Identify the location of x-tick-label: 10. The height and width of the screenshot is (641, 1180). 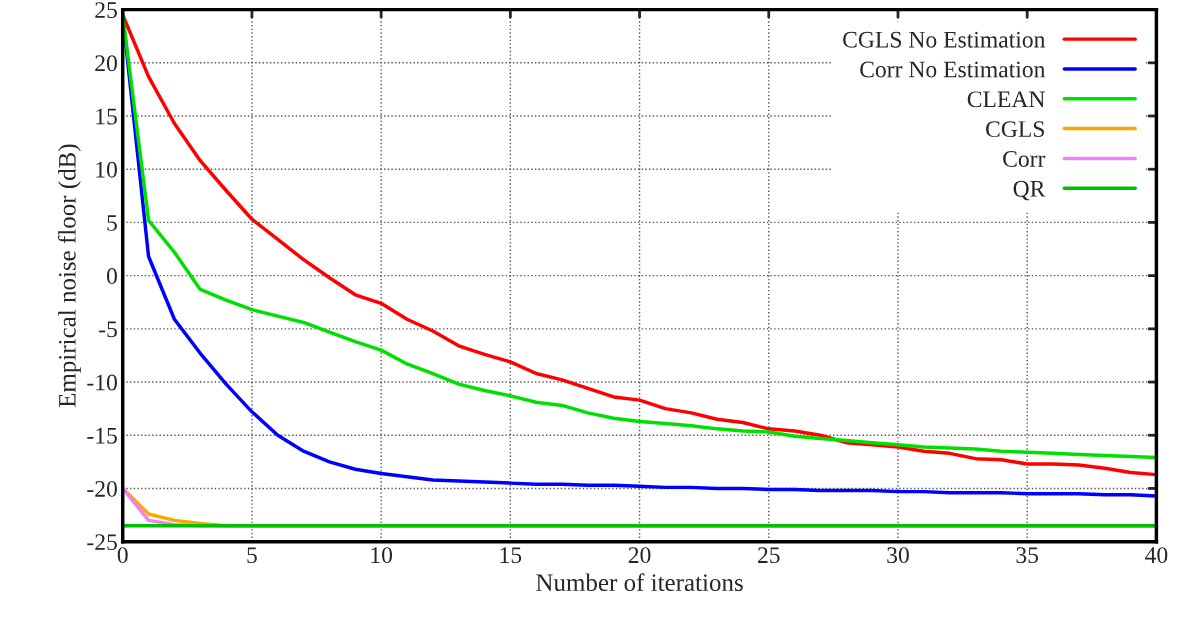
(382, 555).